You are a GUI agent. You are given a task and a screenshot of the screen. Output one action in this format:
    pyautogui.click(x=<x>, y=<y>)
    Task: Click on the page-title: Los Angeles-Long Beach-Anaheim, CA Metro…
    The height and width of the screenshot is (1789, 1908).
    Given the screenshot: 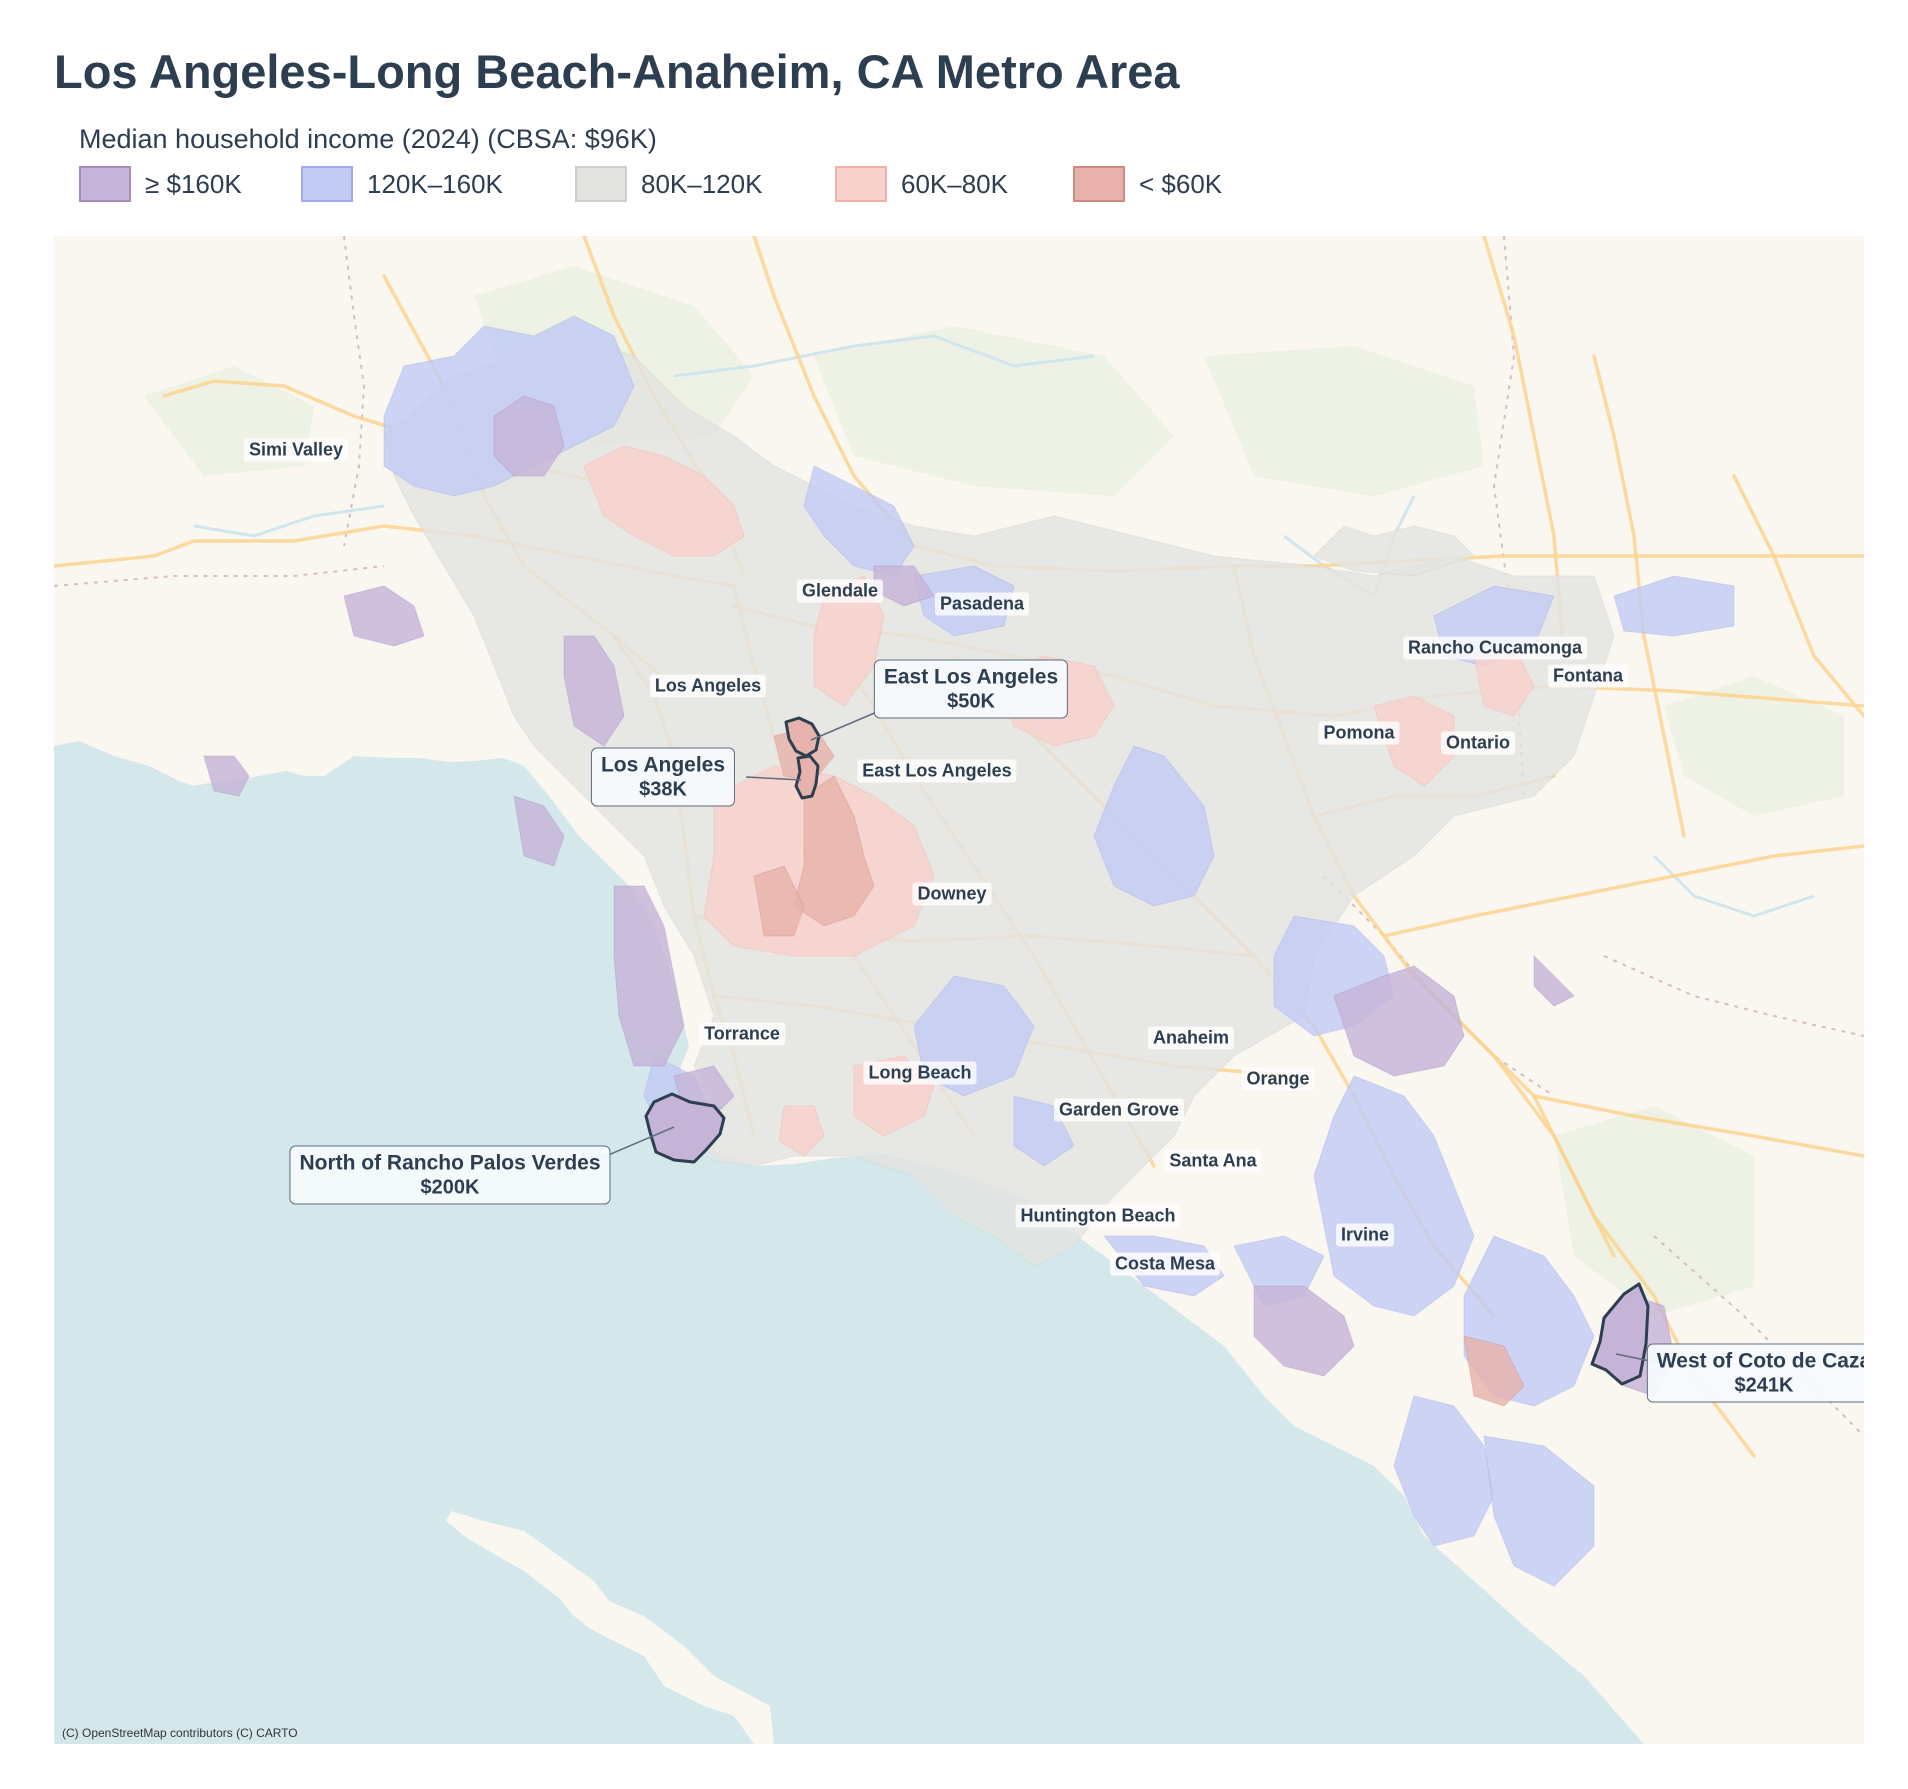 What is the action you would take?
    pyautogui.click(x=617, y=71)
    